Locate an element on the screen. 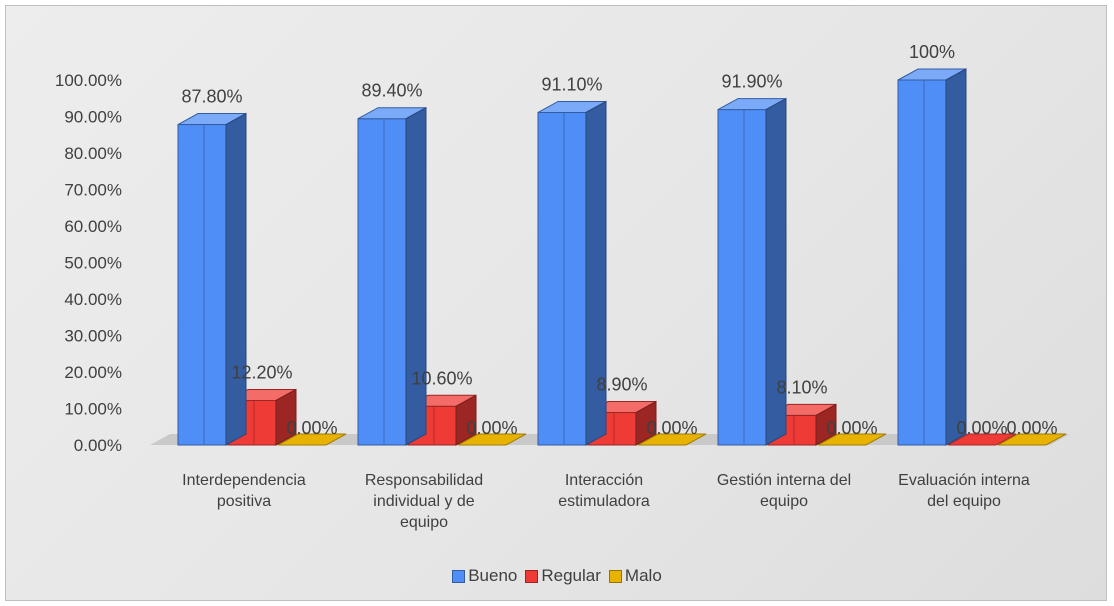  y-tick-label: 20.00% is located at coordinates (93, 372).